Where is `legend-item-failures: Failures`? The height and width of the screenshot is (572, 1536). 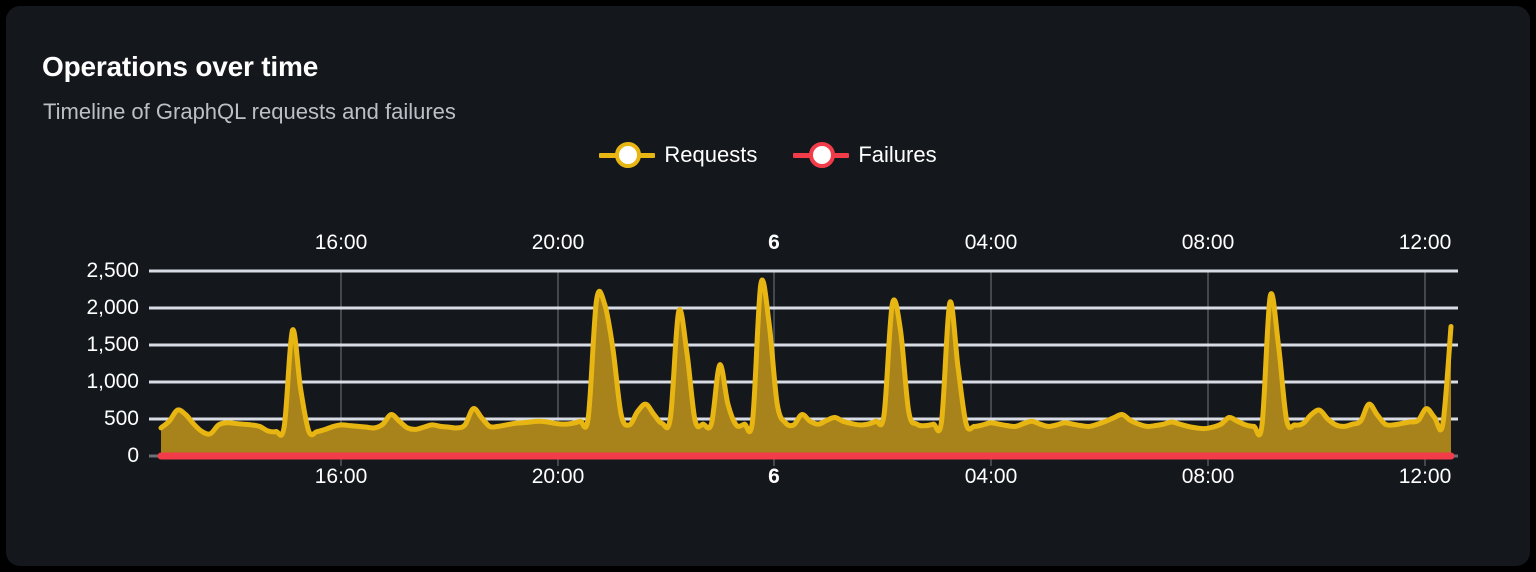
legend-item-failures: Failures is located at coordinates (865, 155).